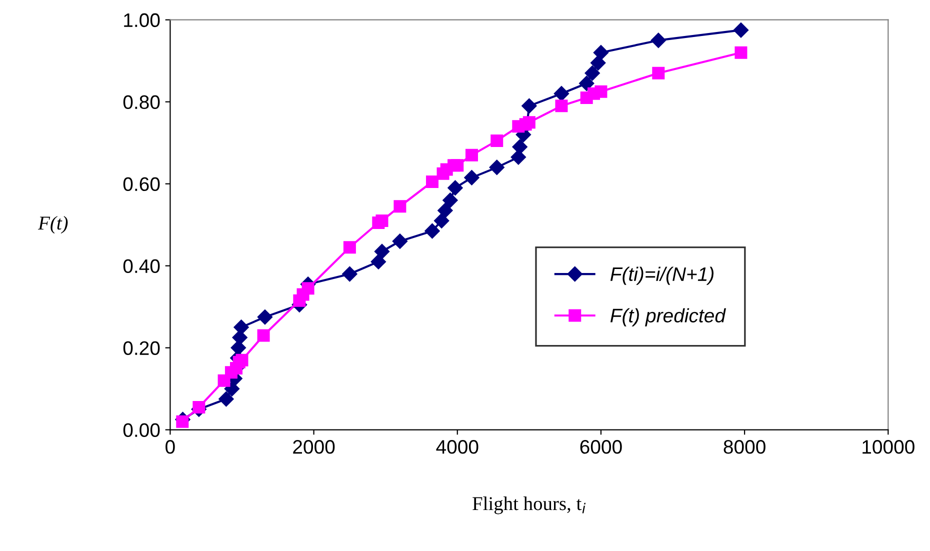  I want to click on x-tick-label: 0, so click(170, 447).